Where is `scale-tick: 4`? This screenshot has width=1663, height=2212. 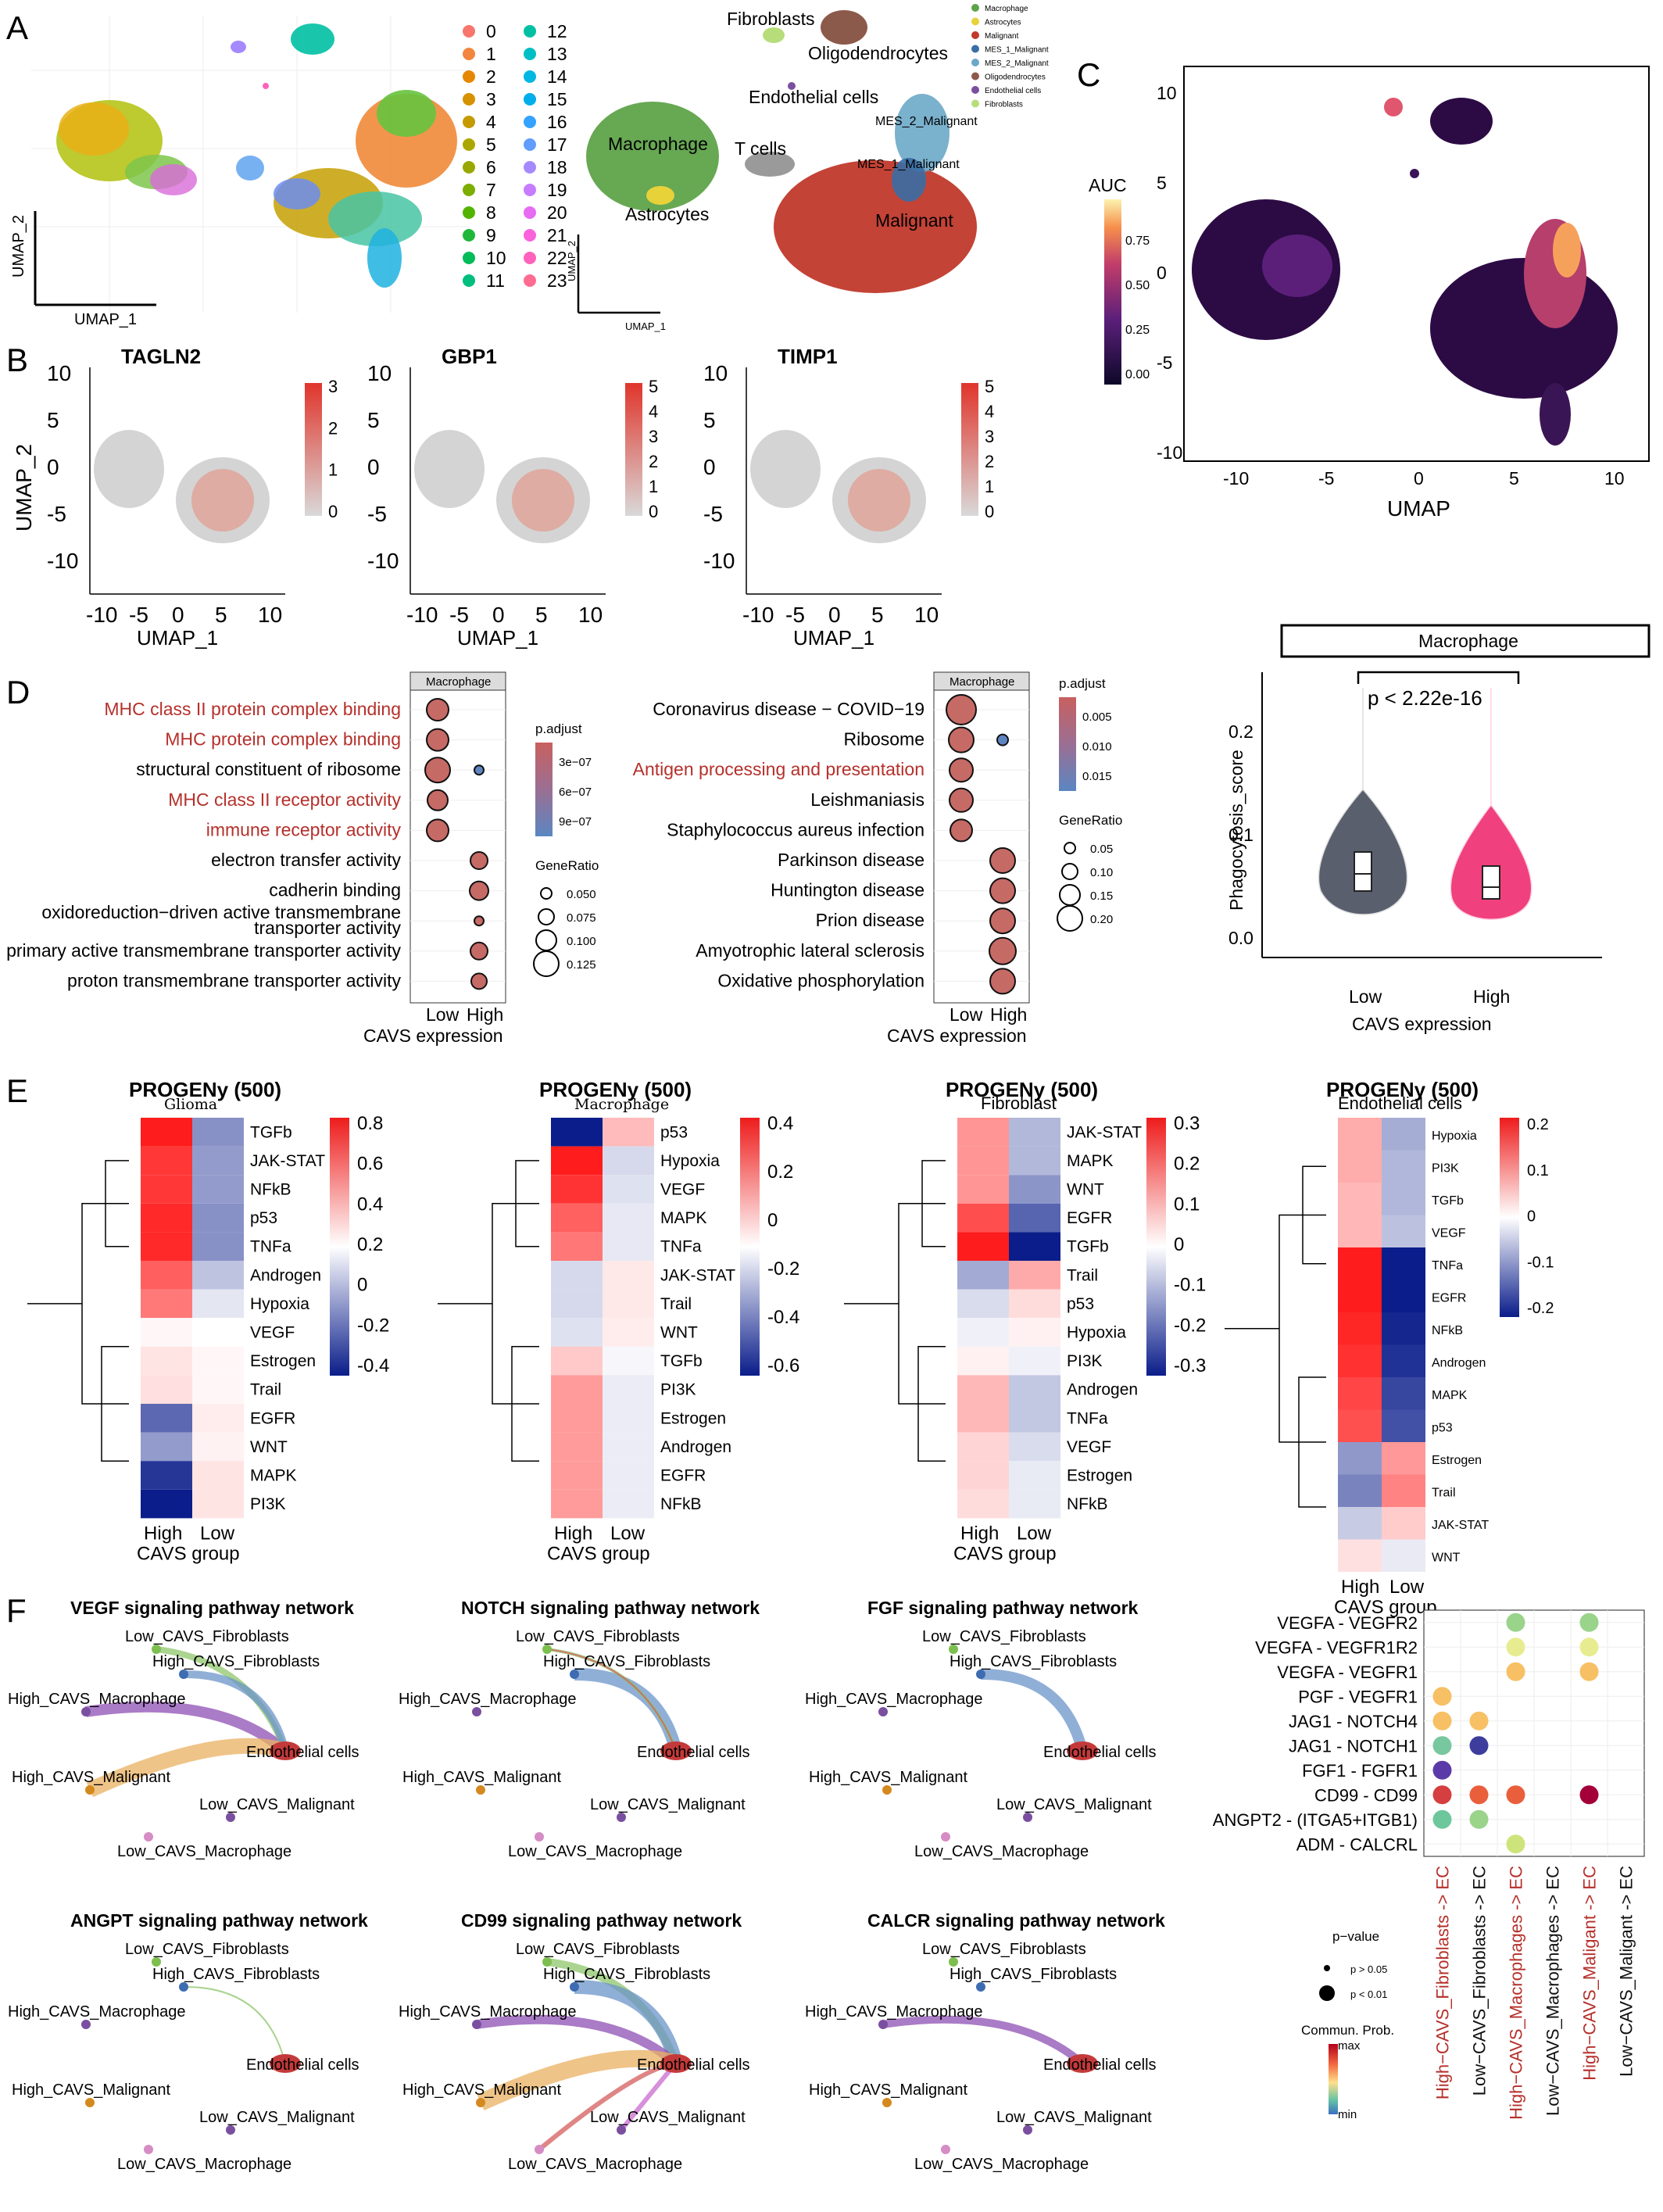 scale-tick: 4 is located at coordinates (989, 411).